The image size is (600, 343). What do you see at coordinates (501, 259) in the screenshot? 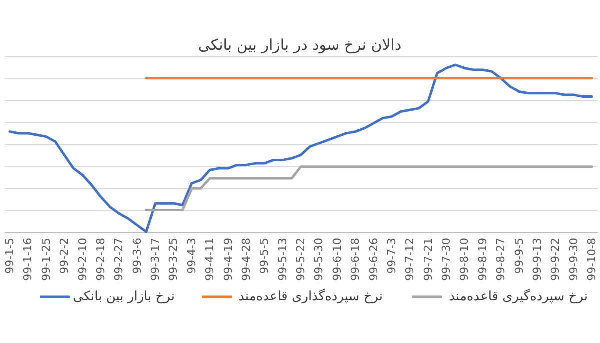
I see `x-tick-label: 99-8-27` at bounding box center [501, 259].